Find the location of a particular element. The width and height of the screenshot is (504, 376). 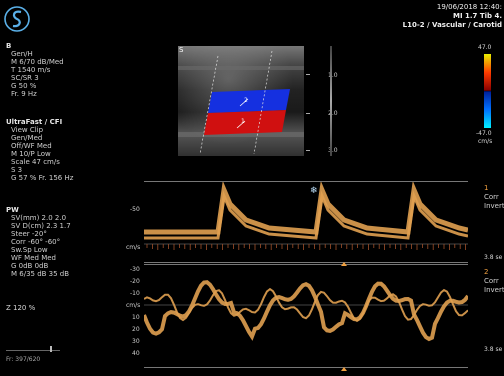

doppler1-invert: Invert is located at coordinates (494, 206).